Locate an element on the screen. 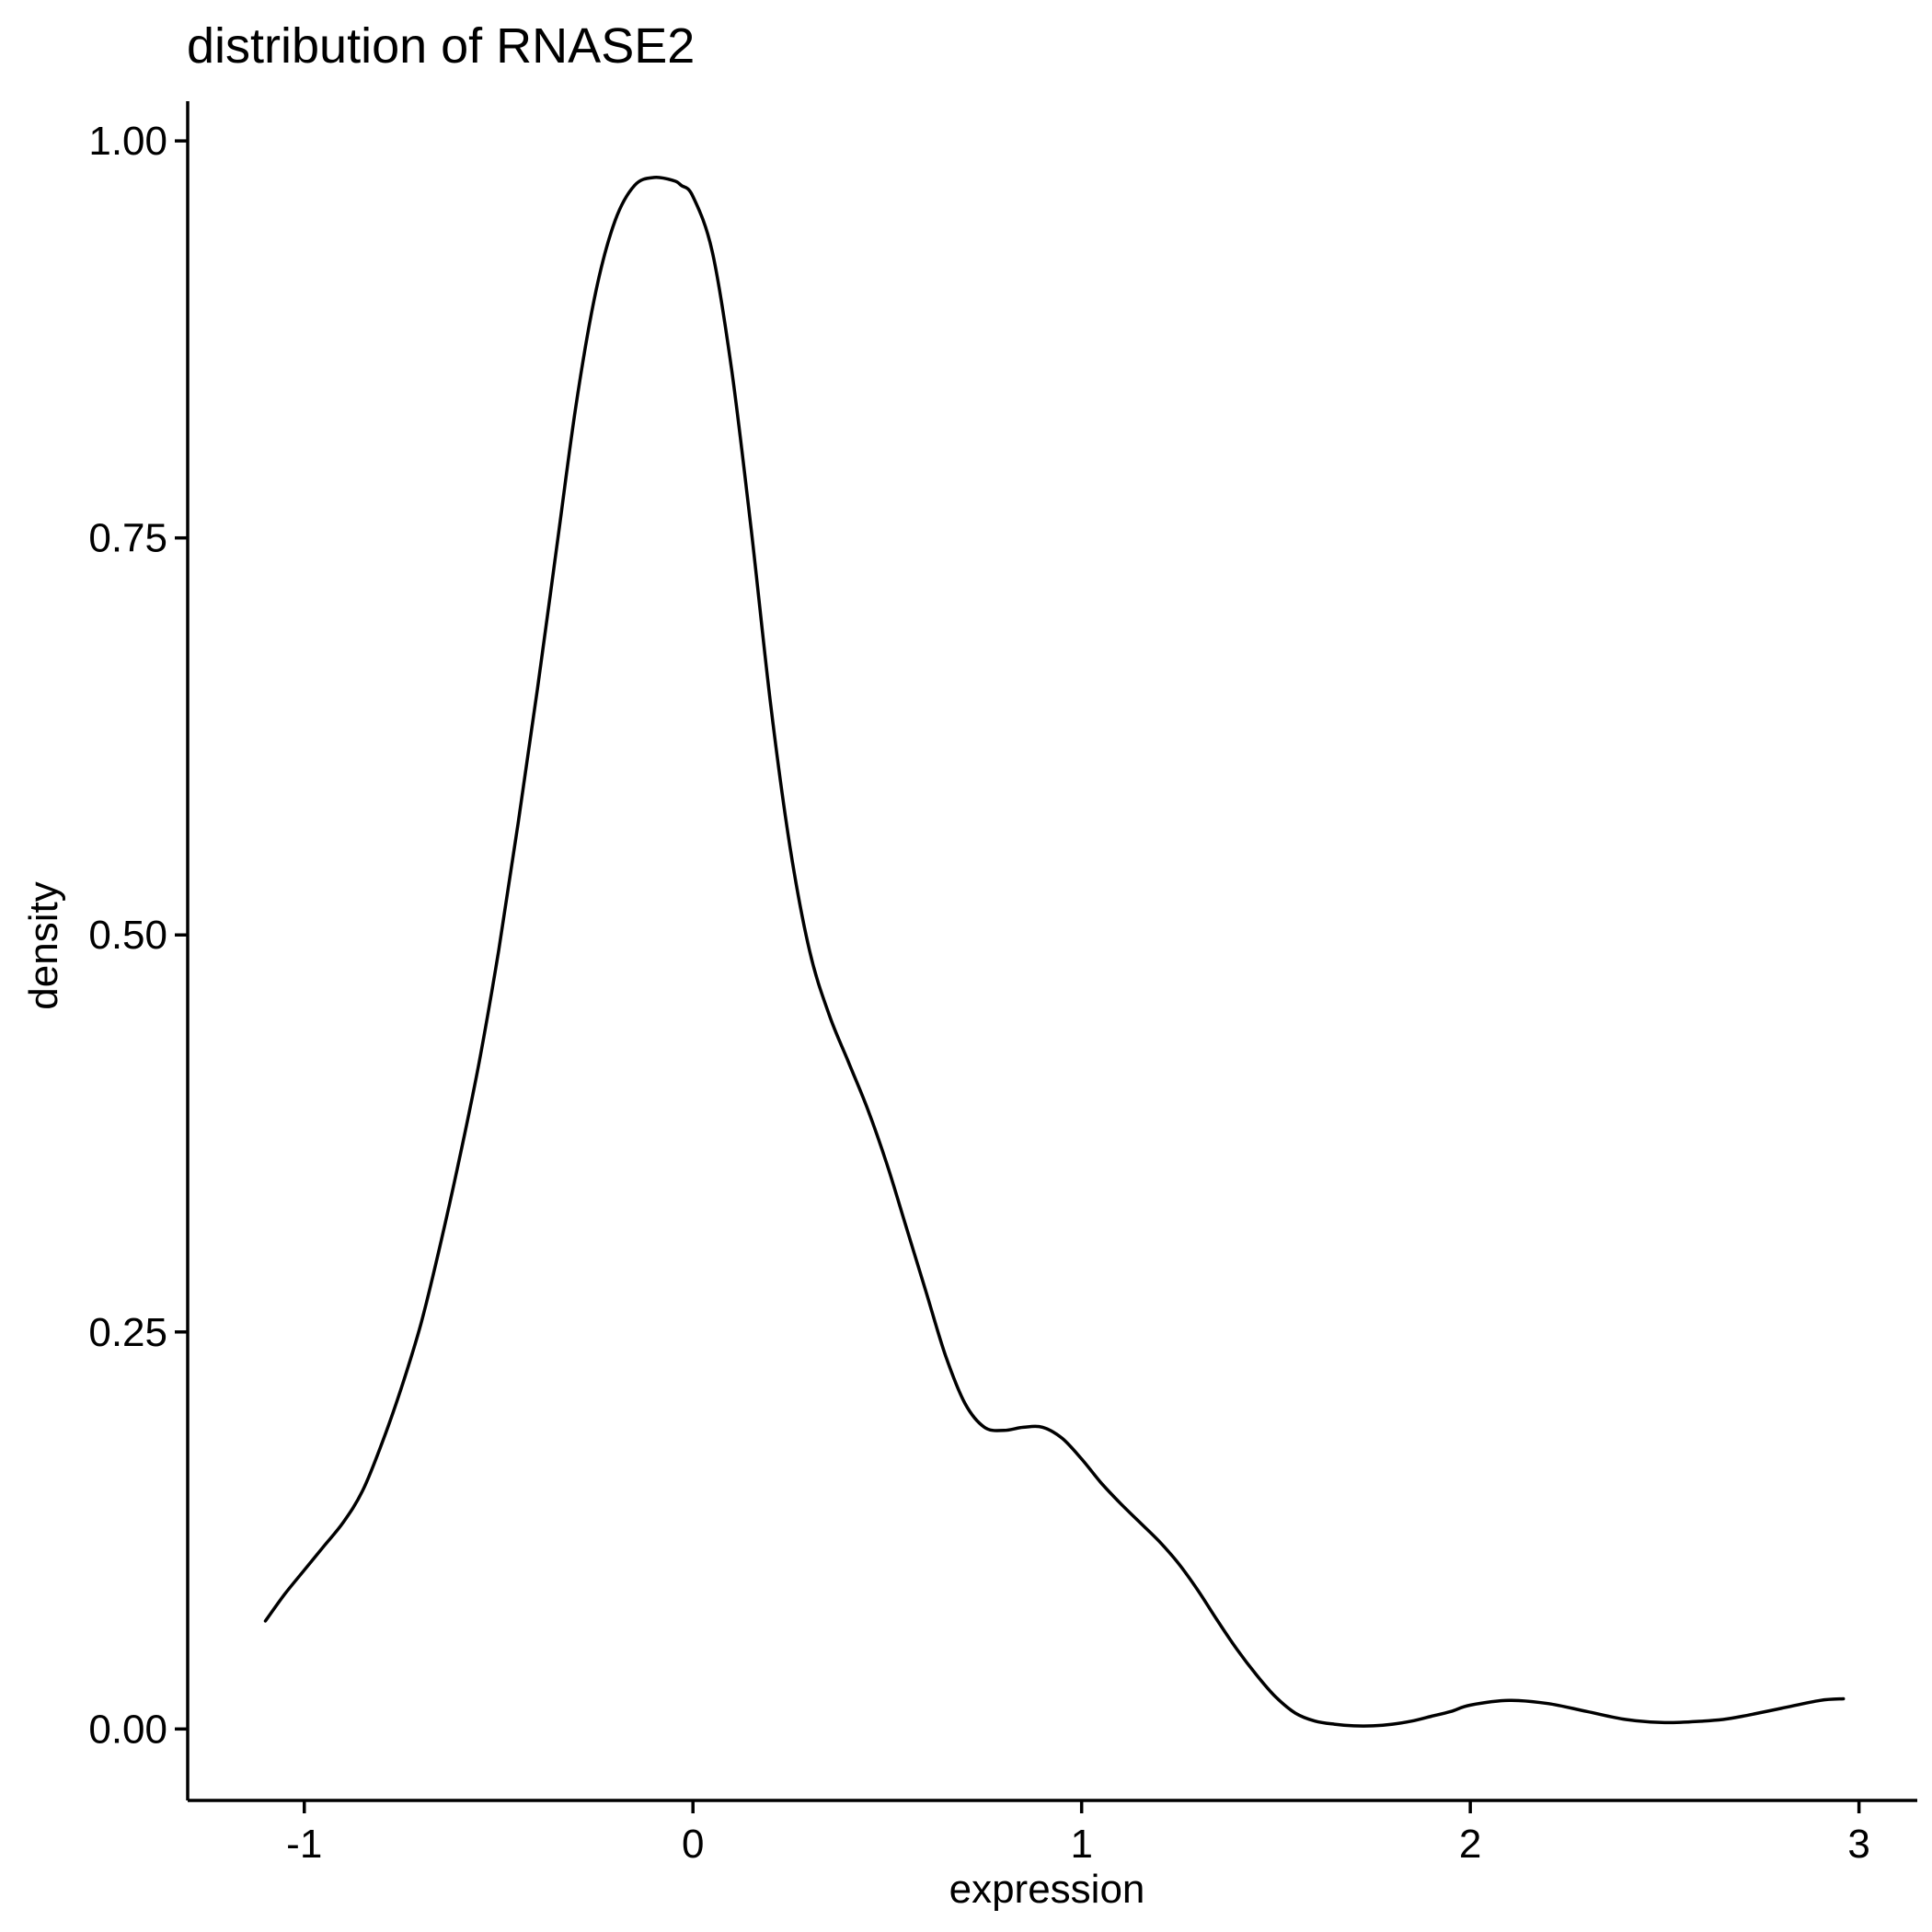 This screenshot has width=1932, height=1932. x-axis-ticks: -1 0 1 2 3 is located at coordinates (1078, 1833).